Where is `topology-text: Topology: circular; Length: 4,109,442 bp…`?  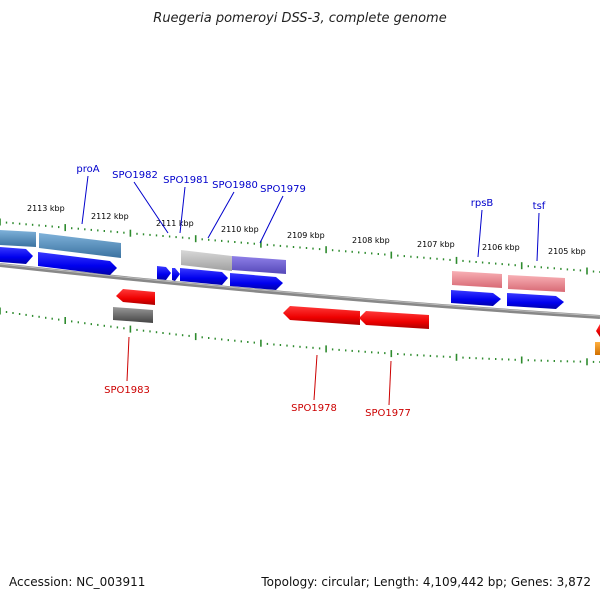
topology-text: Topology: circular; Length: 4,109,442 bp… is located at coordinates (426, 582).